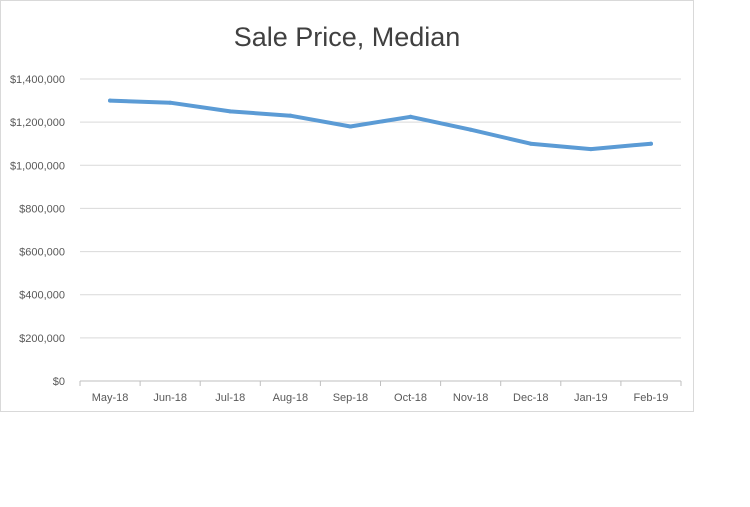  I want to click on x-tick-label: Jul-18, so click(230, 398).